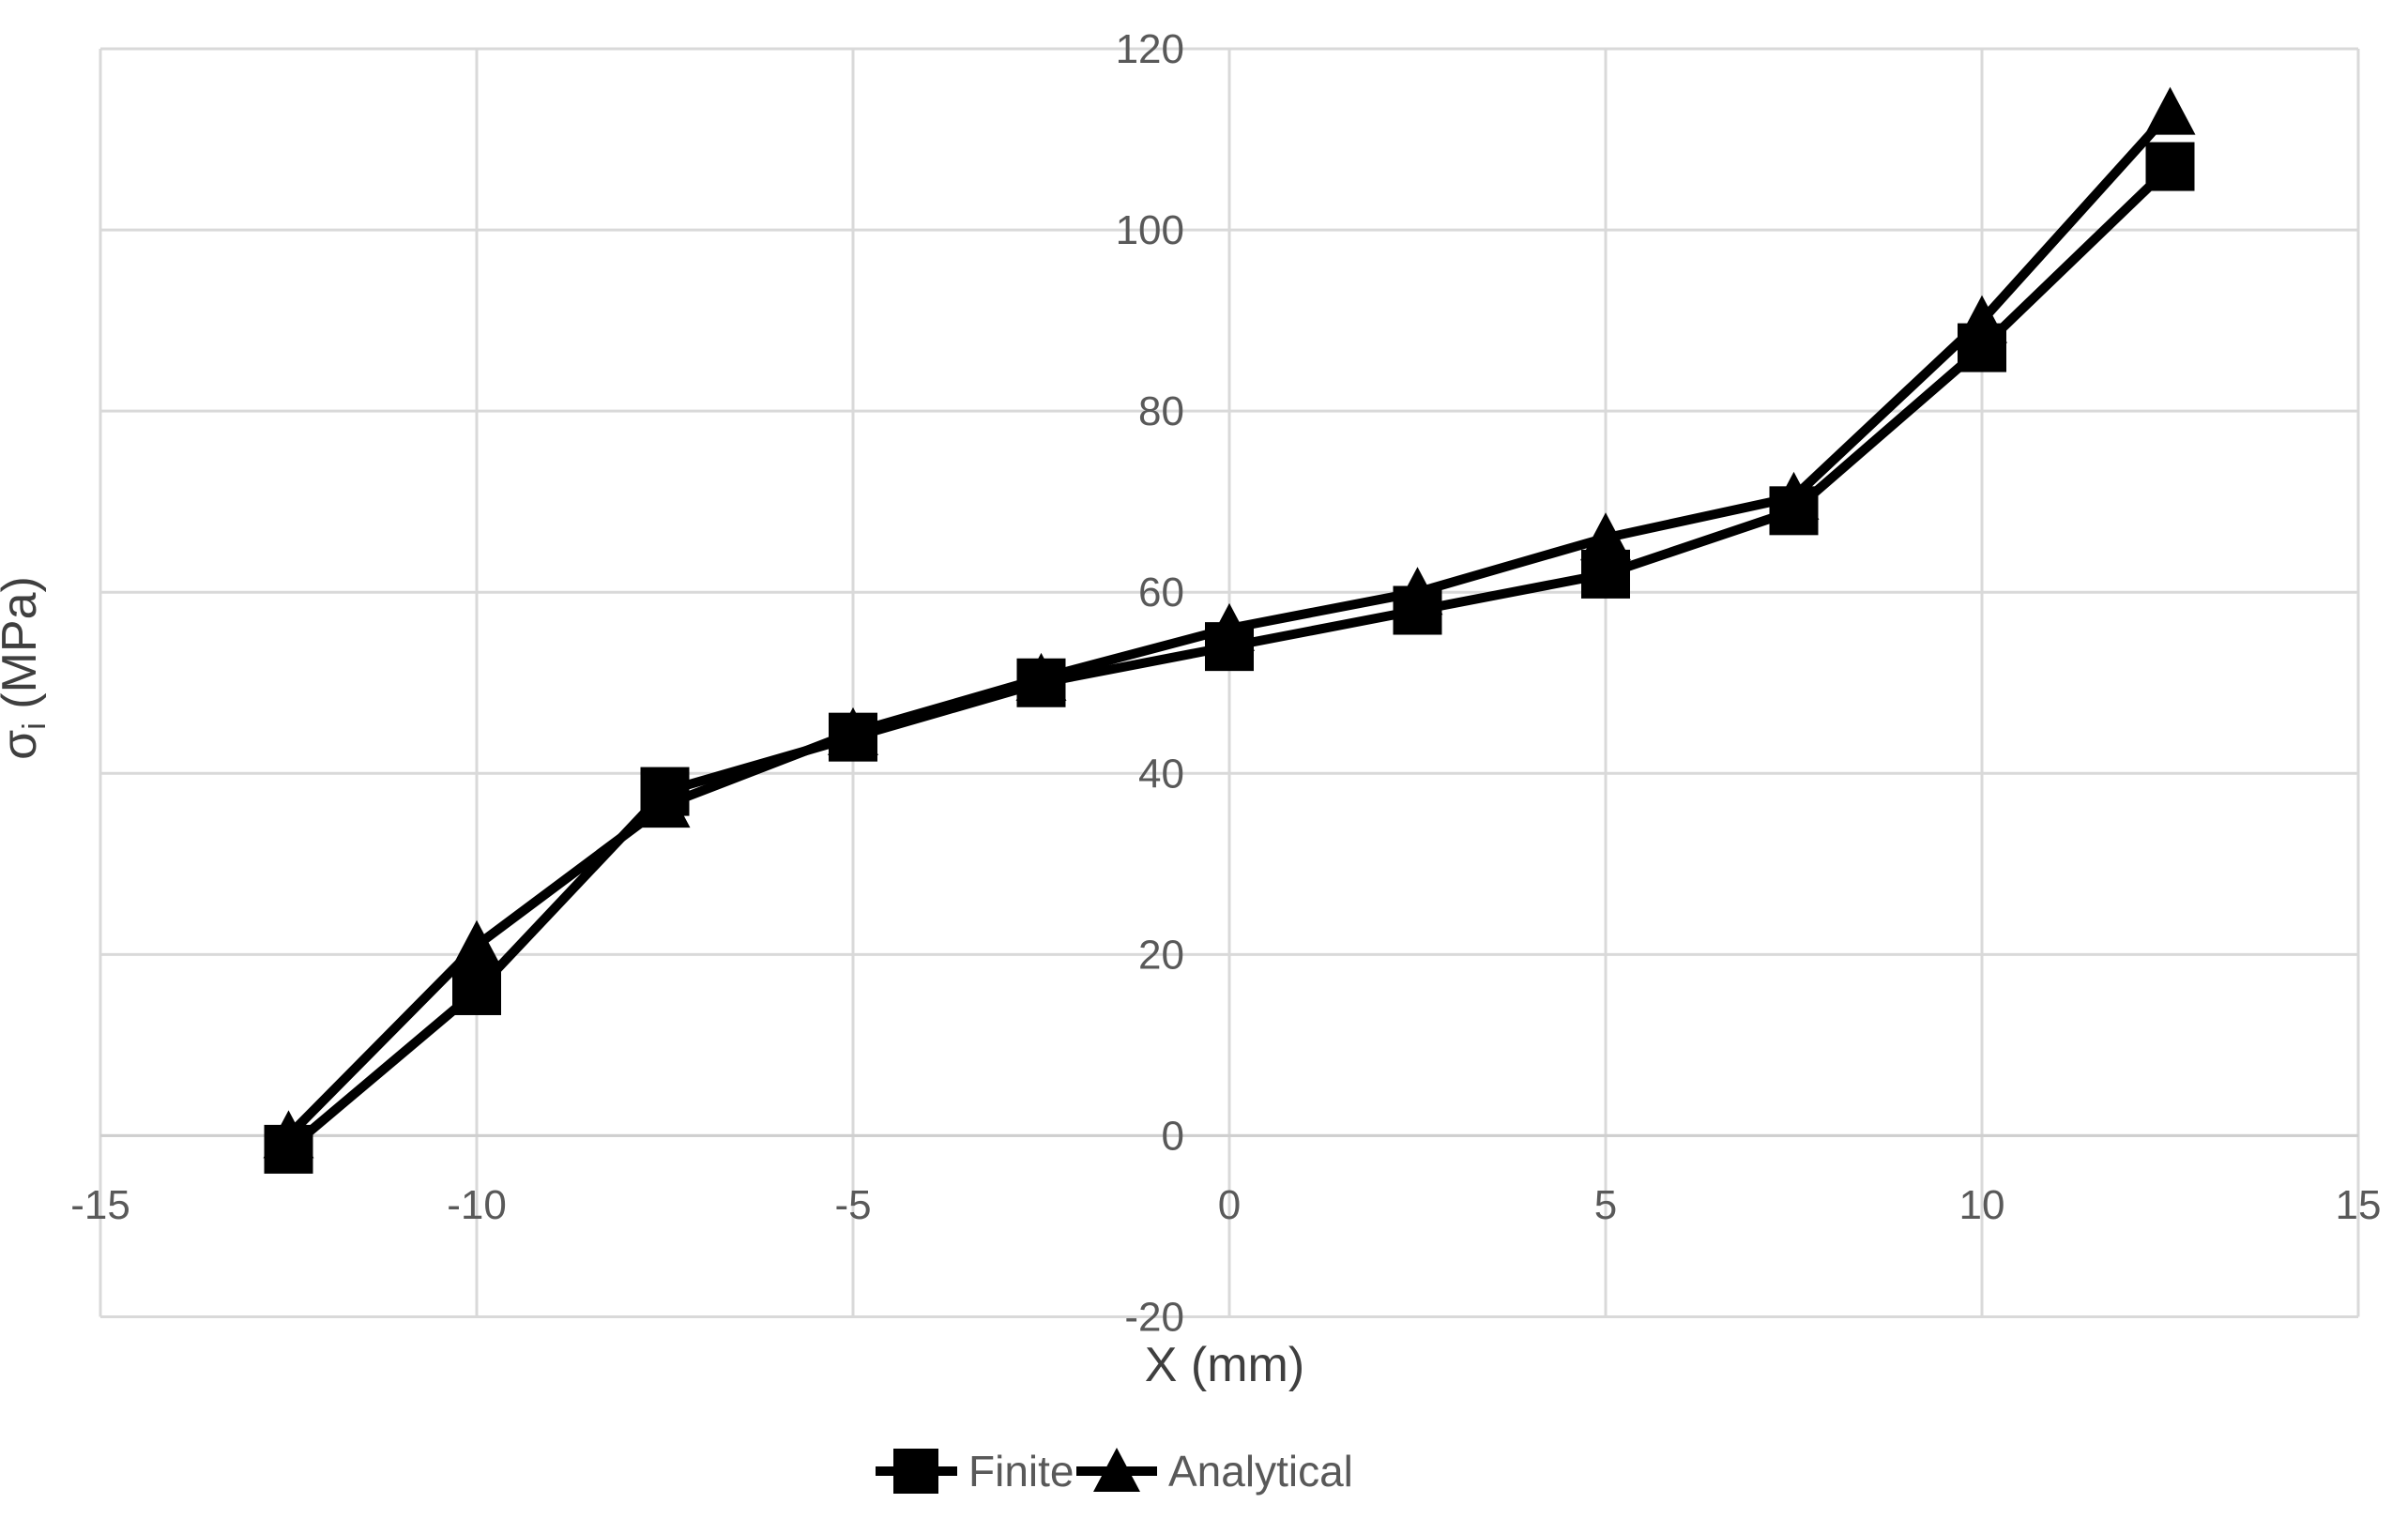  I want to click on legend-marker-square, so click(915, 1471).